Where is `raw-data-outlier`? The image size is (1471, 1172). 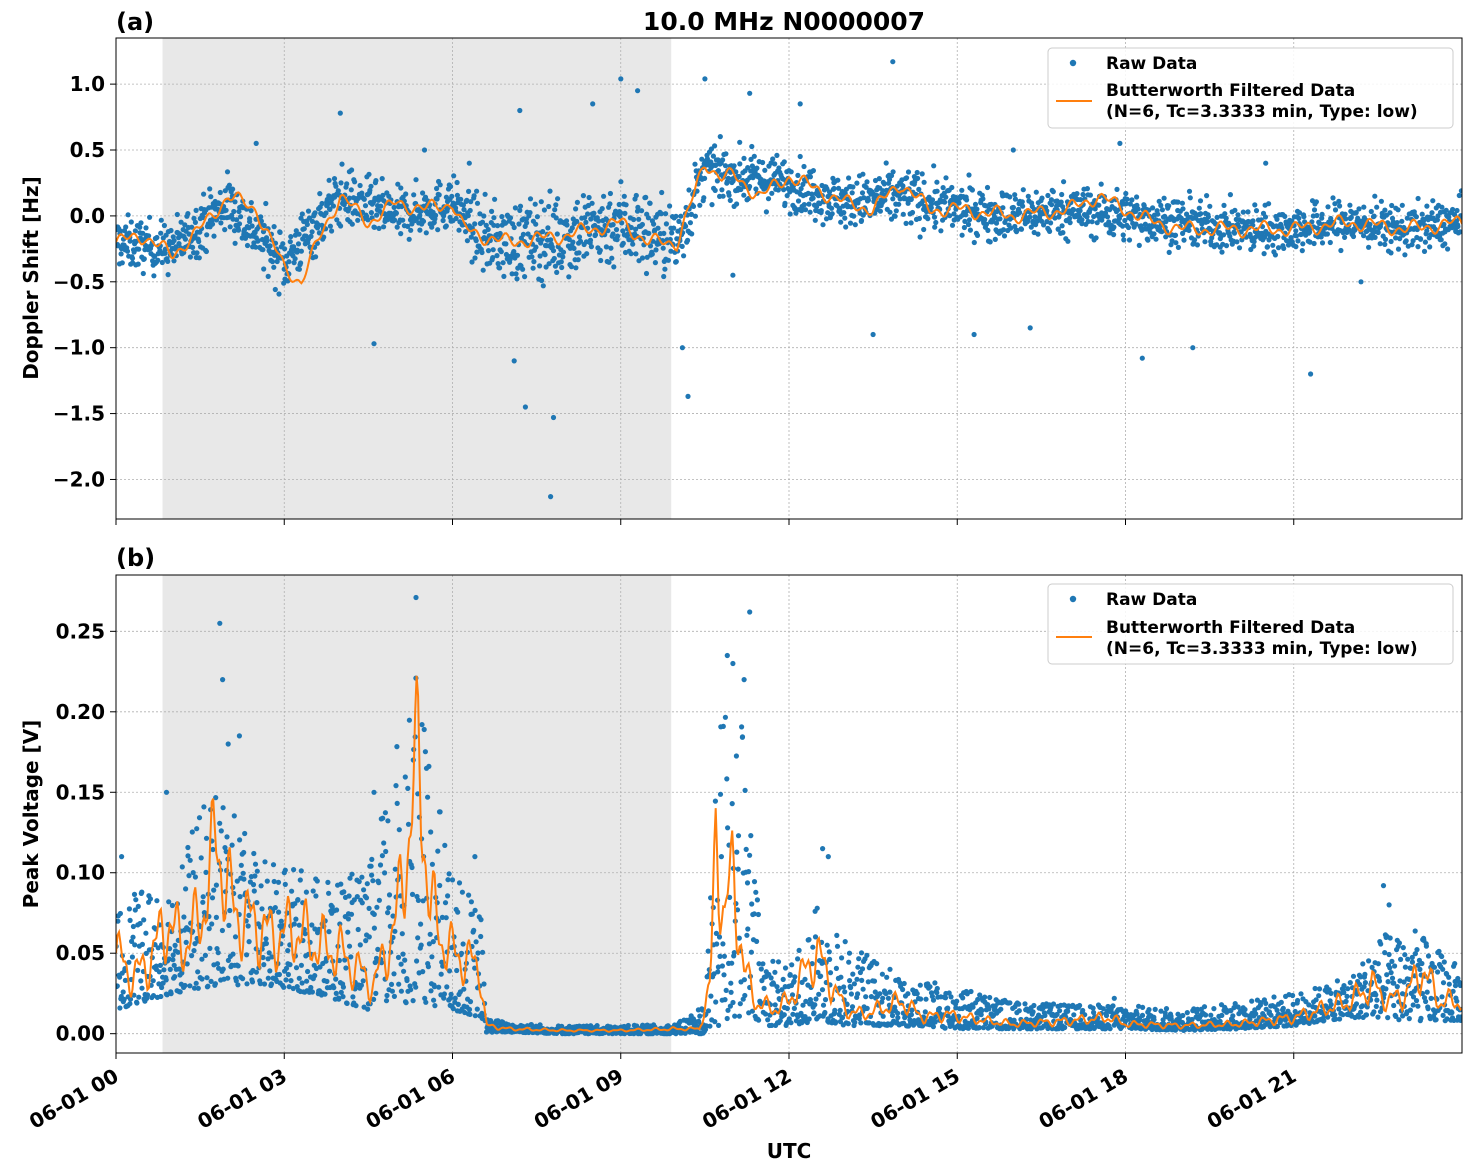
raw-data-outlier is located at coordinates (1013, 150).